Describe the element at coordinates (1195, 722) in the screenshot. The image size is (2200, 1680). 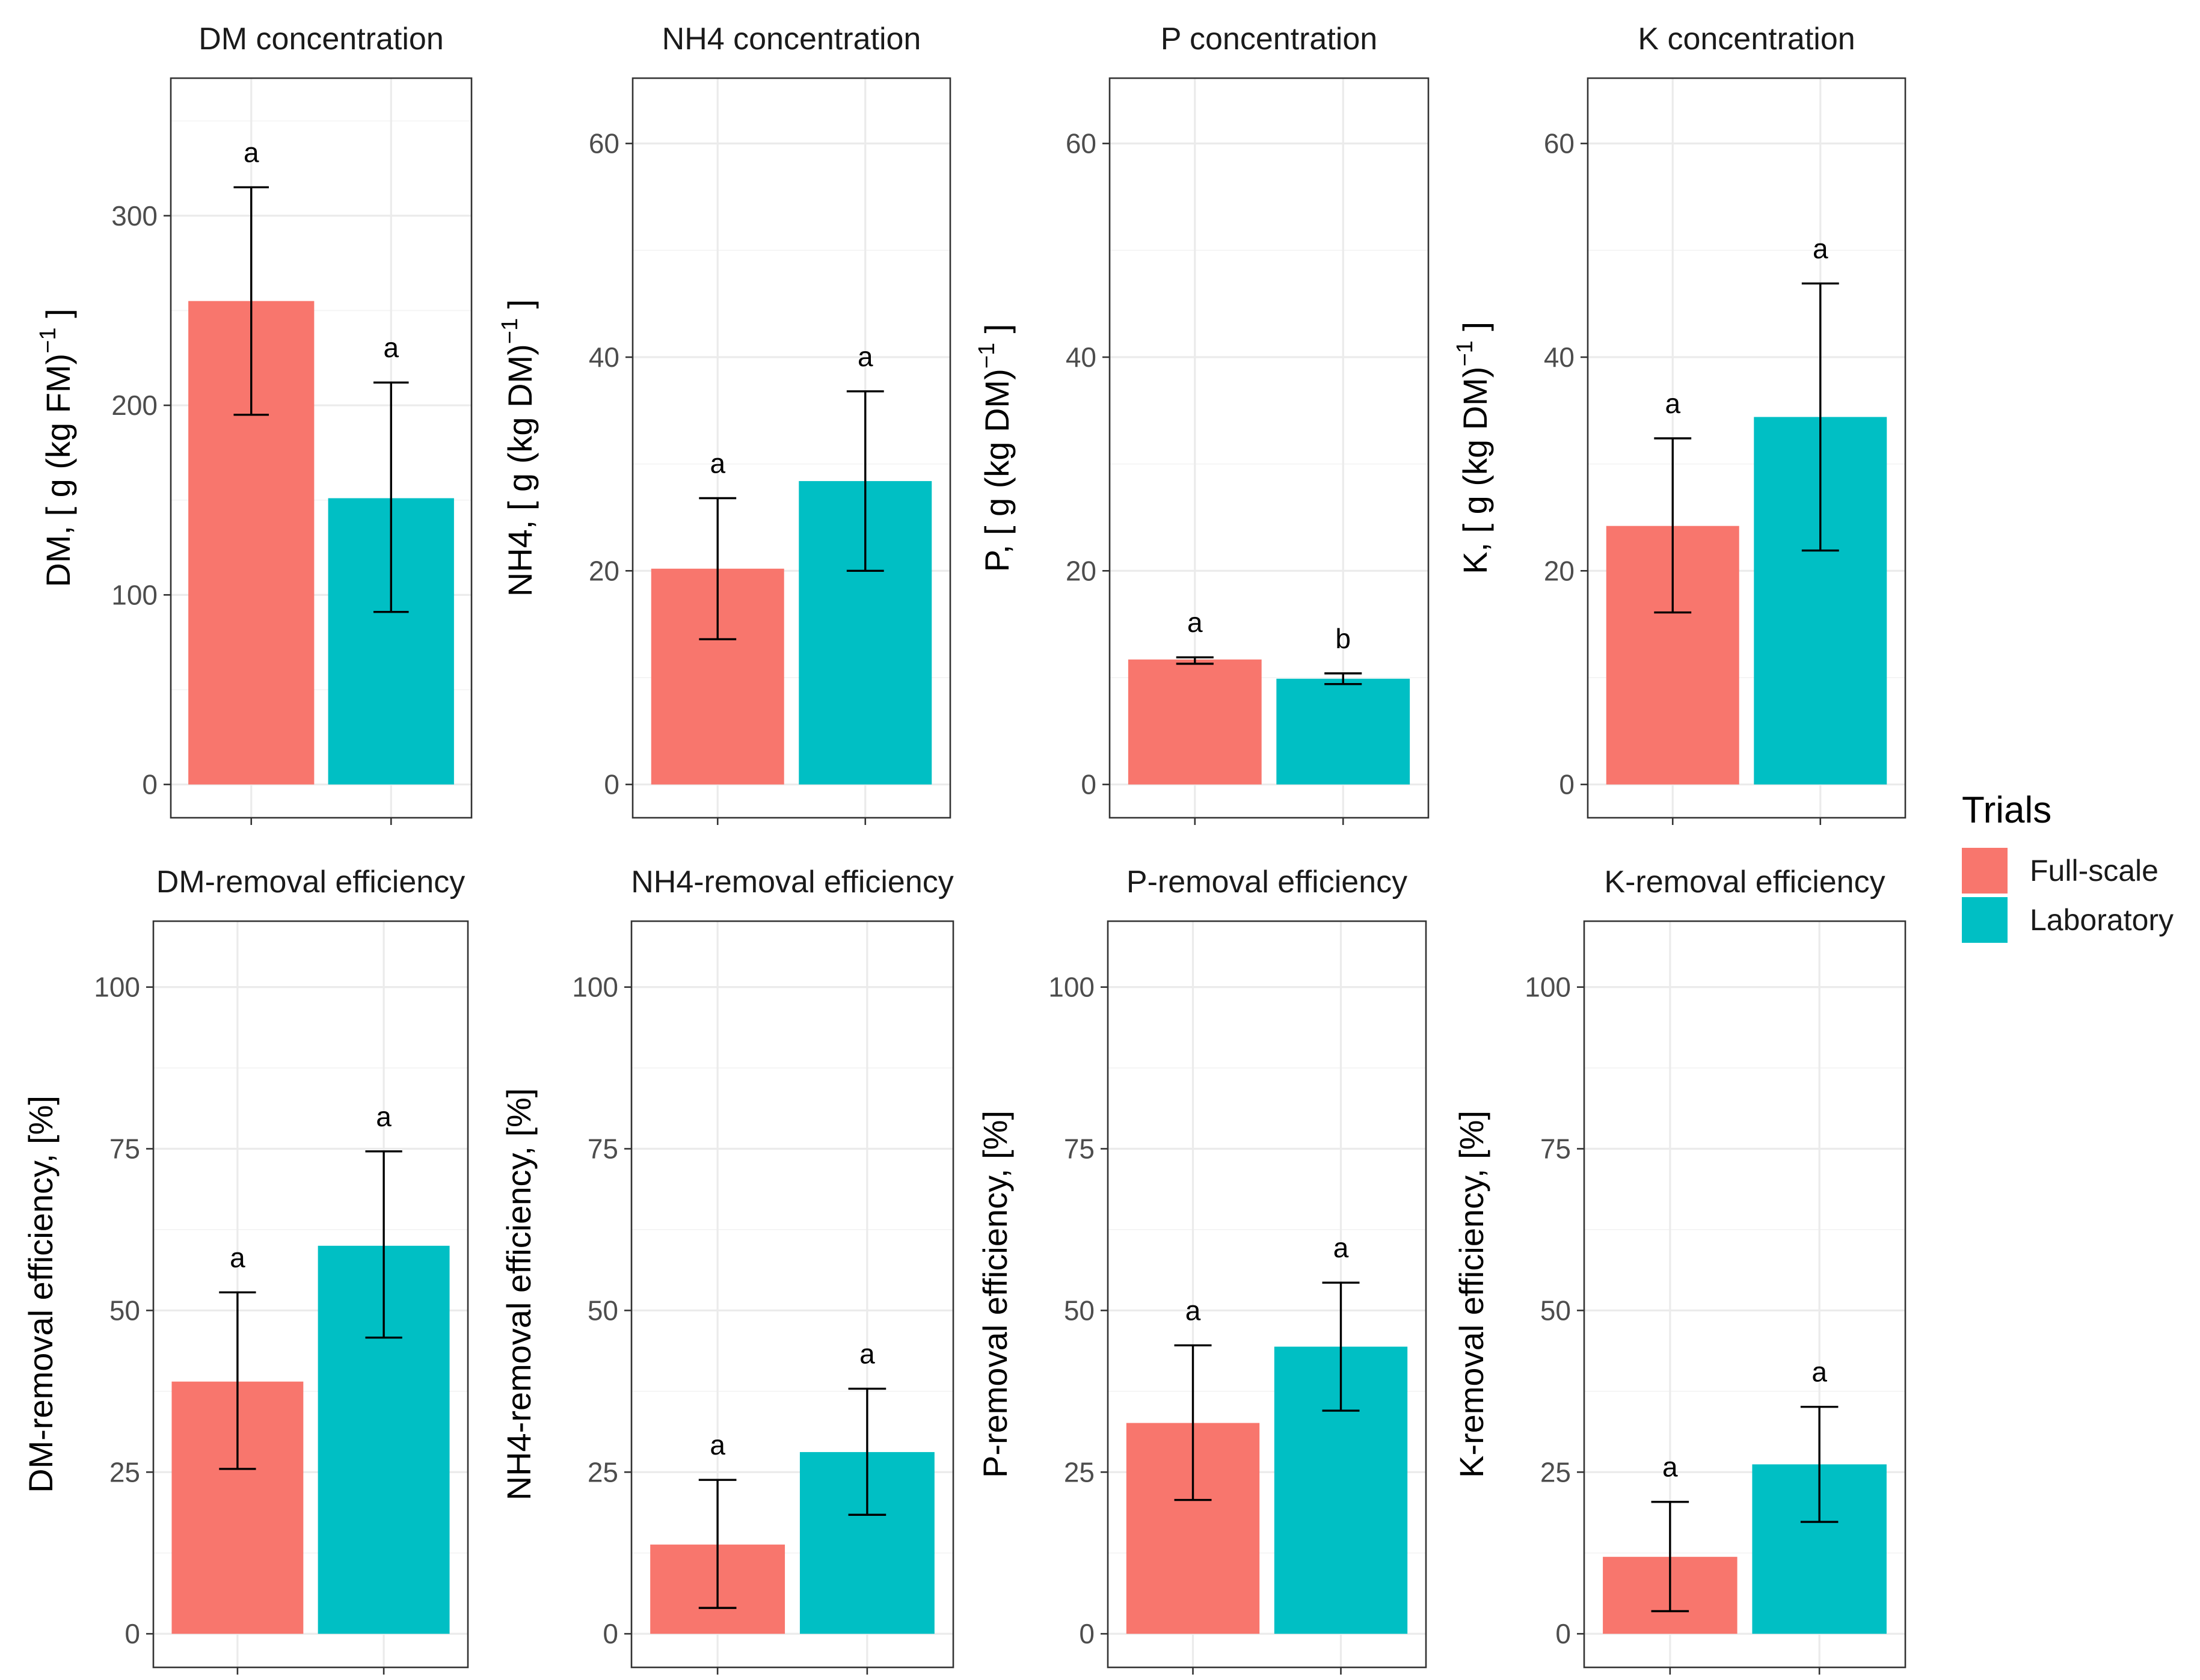
I see `bar-full-scale` at that location.